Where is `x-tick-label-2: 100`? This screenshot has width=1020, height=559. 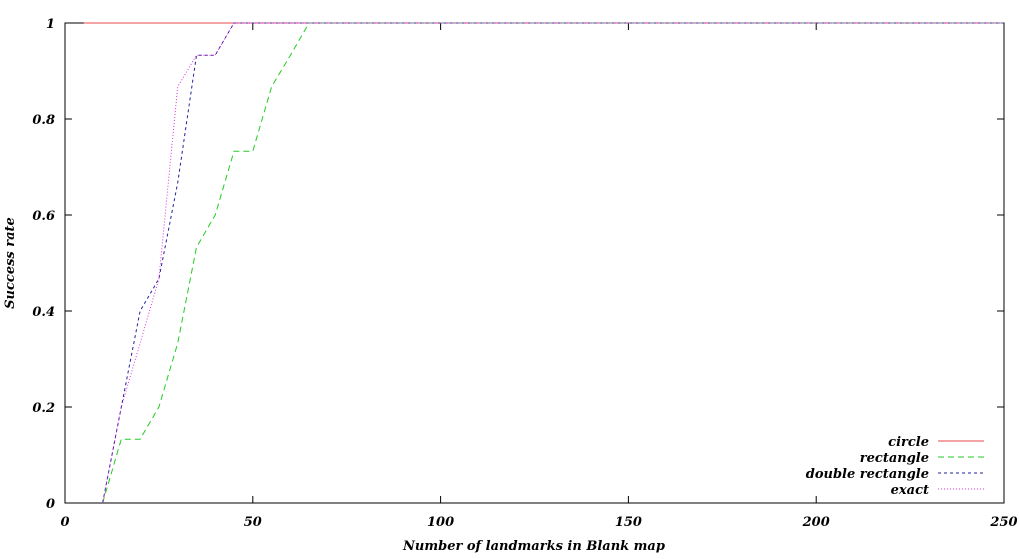
x-tick-label-2: 100 is located at coordinates (440, 522).